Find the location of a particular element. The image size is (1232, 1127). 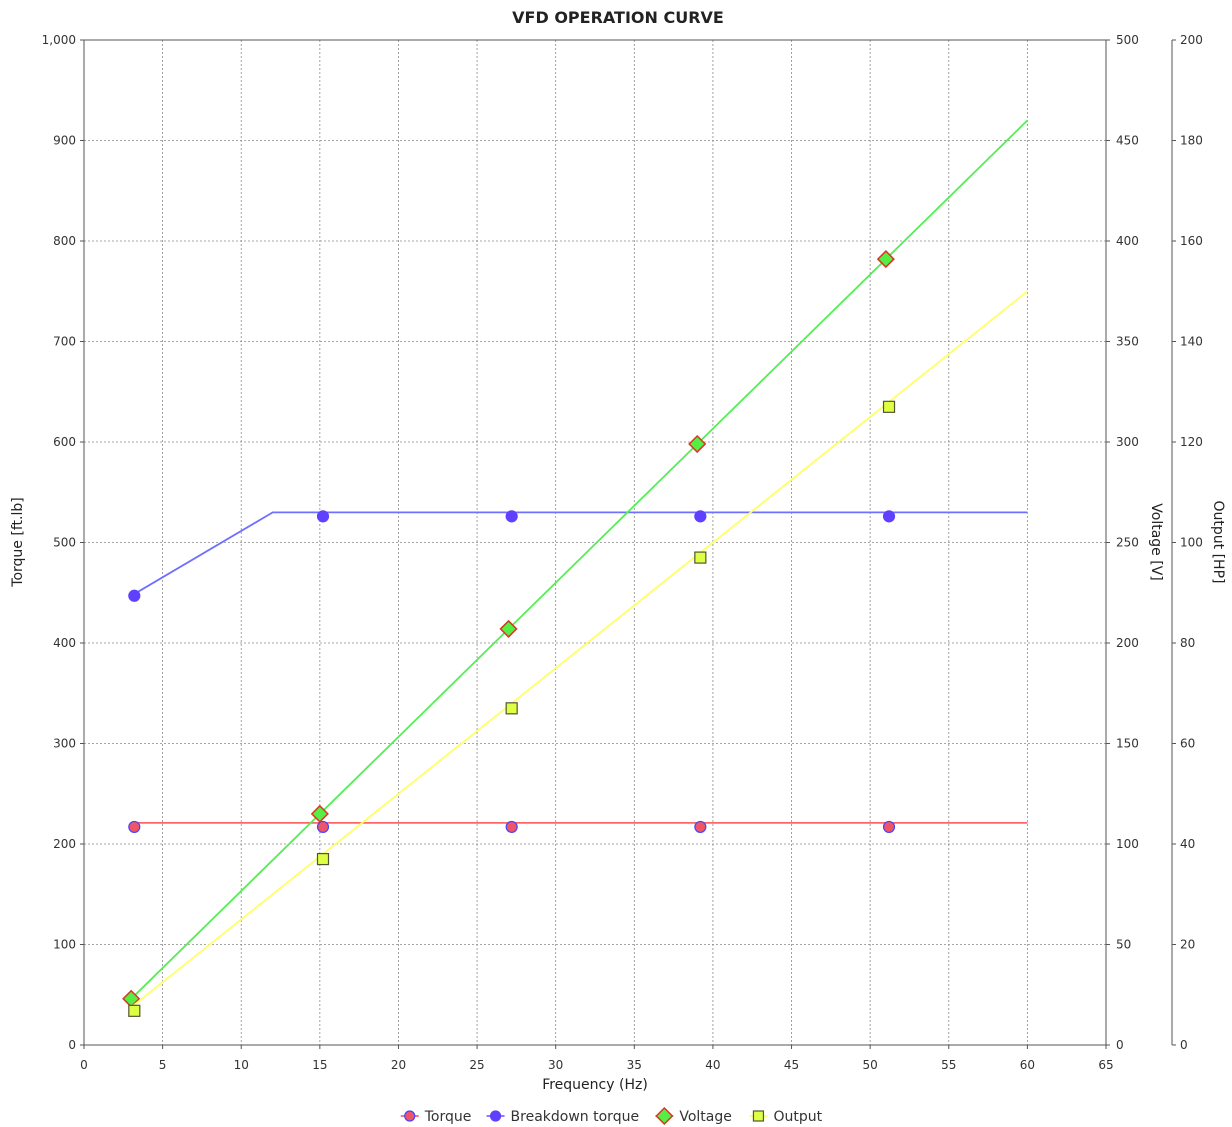

legend-item-output: Output is located at coordinates (786, 1117).